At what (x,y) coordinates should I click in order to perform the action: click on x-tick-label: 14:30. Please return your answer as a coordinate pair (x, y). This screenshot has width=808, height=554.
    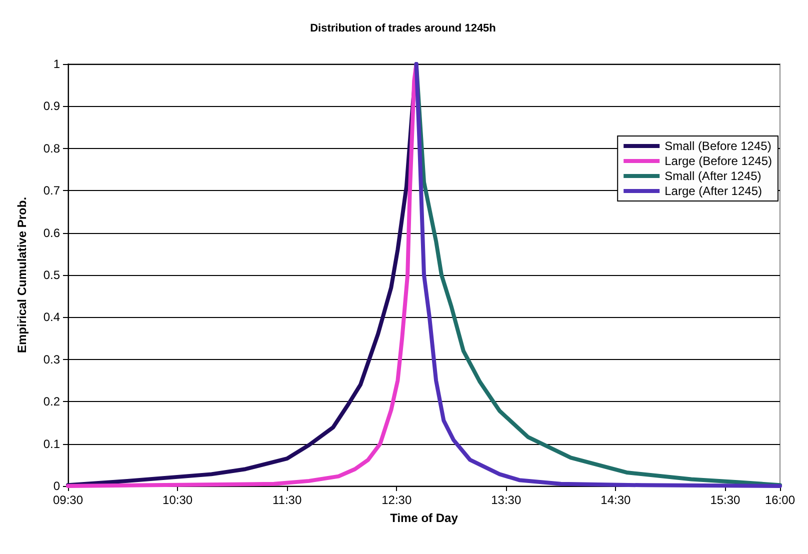
    Looking at the image, I should click on (616, 500).